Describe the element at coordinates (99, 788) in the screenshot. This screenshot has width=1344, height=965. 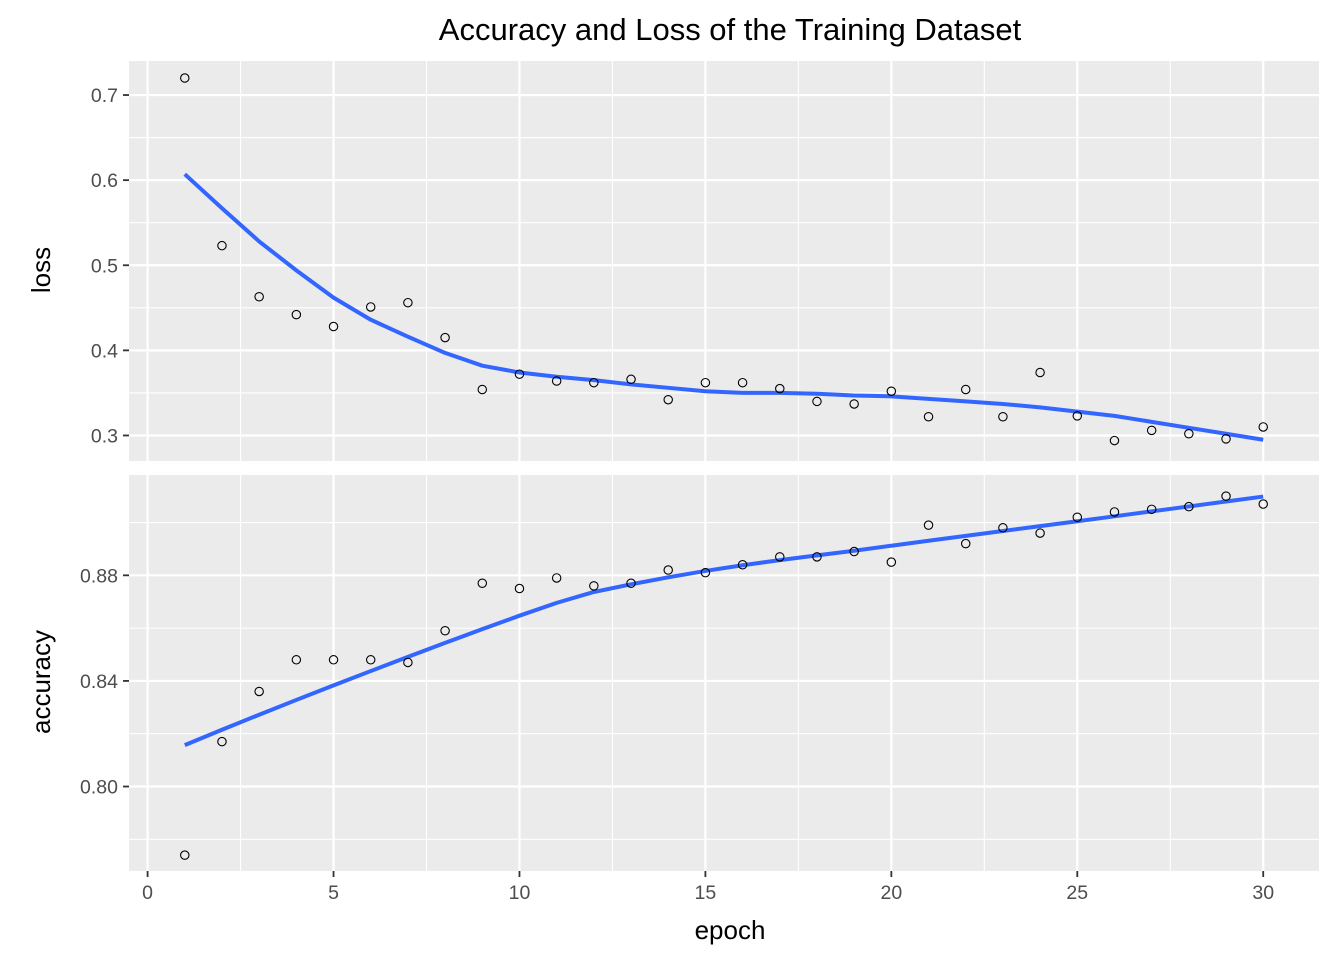
I see `y-tick-label: 0.80` at that location.